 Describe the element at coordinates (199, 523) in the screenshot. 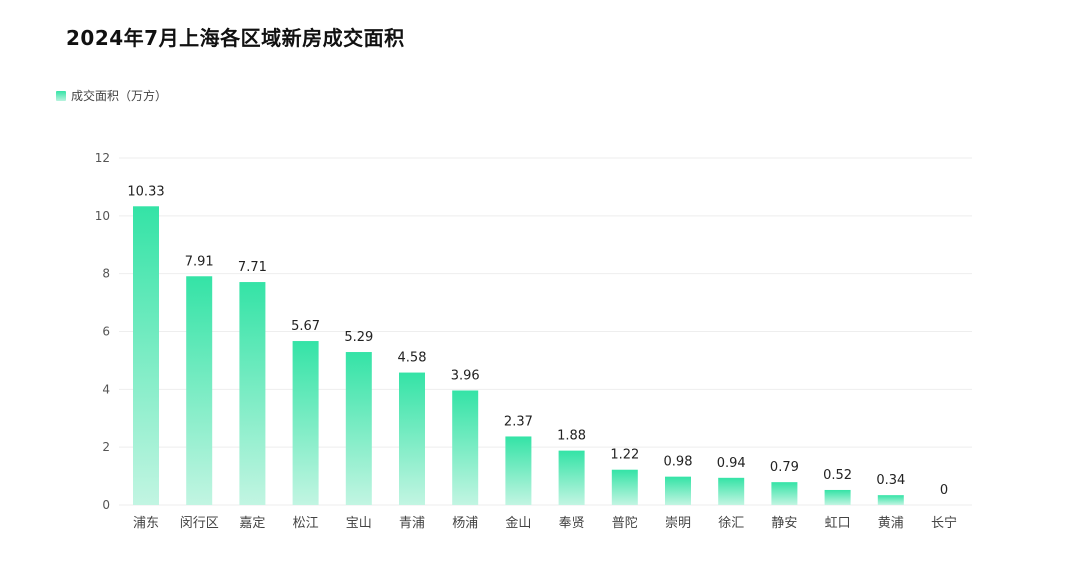

I see `category-label: 闵行区` at that location.